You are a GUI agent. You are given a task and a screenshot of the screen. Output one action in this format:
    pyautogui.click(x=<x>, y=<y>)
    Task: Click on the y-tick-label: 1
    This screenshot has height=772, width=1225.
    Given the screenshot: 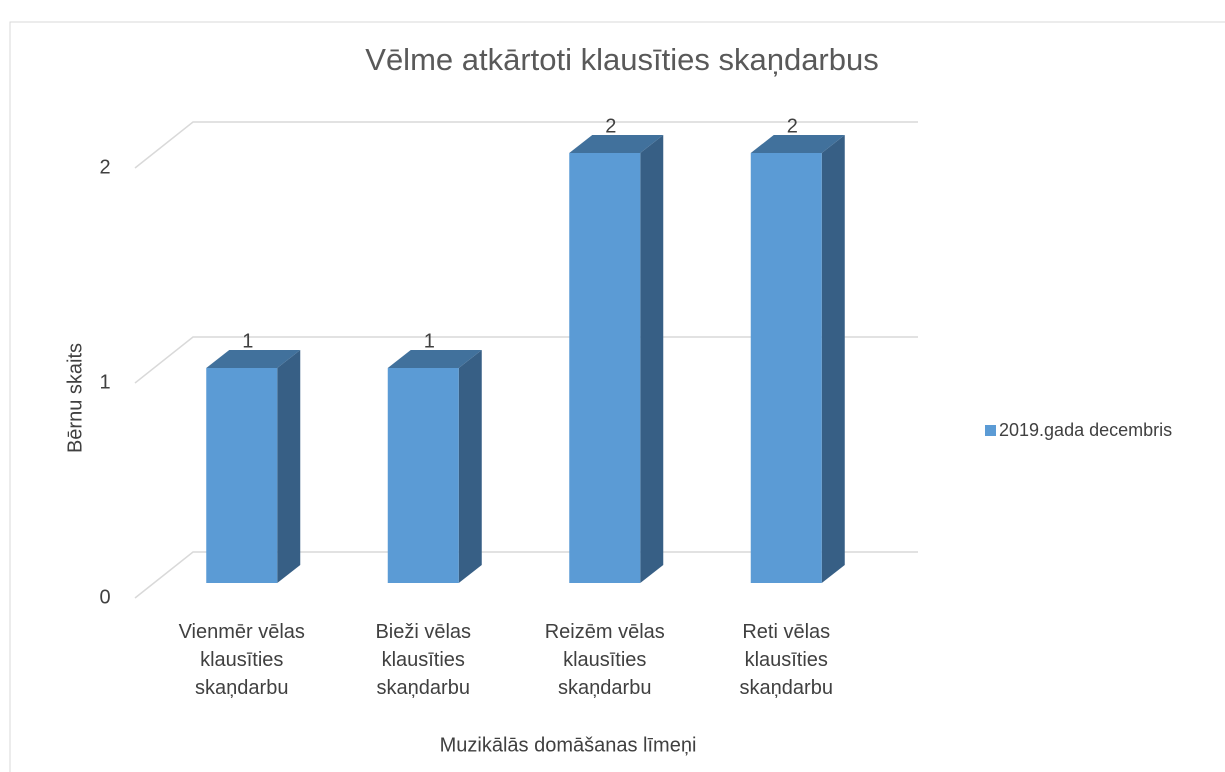 What is the action you would take?
    pyautogui.click(x=104, y=382)
    